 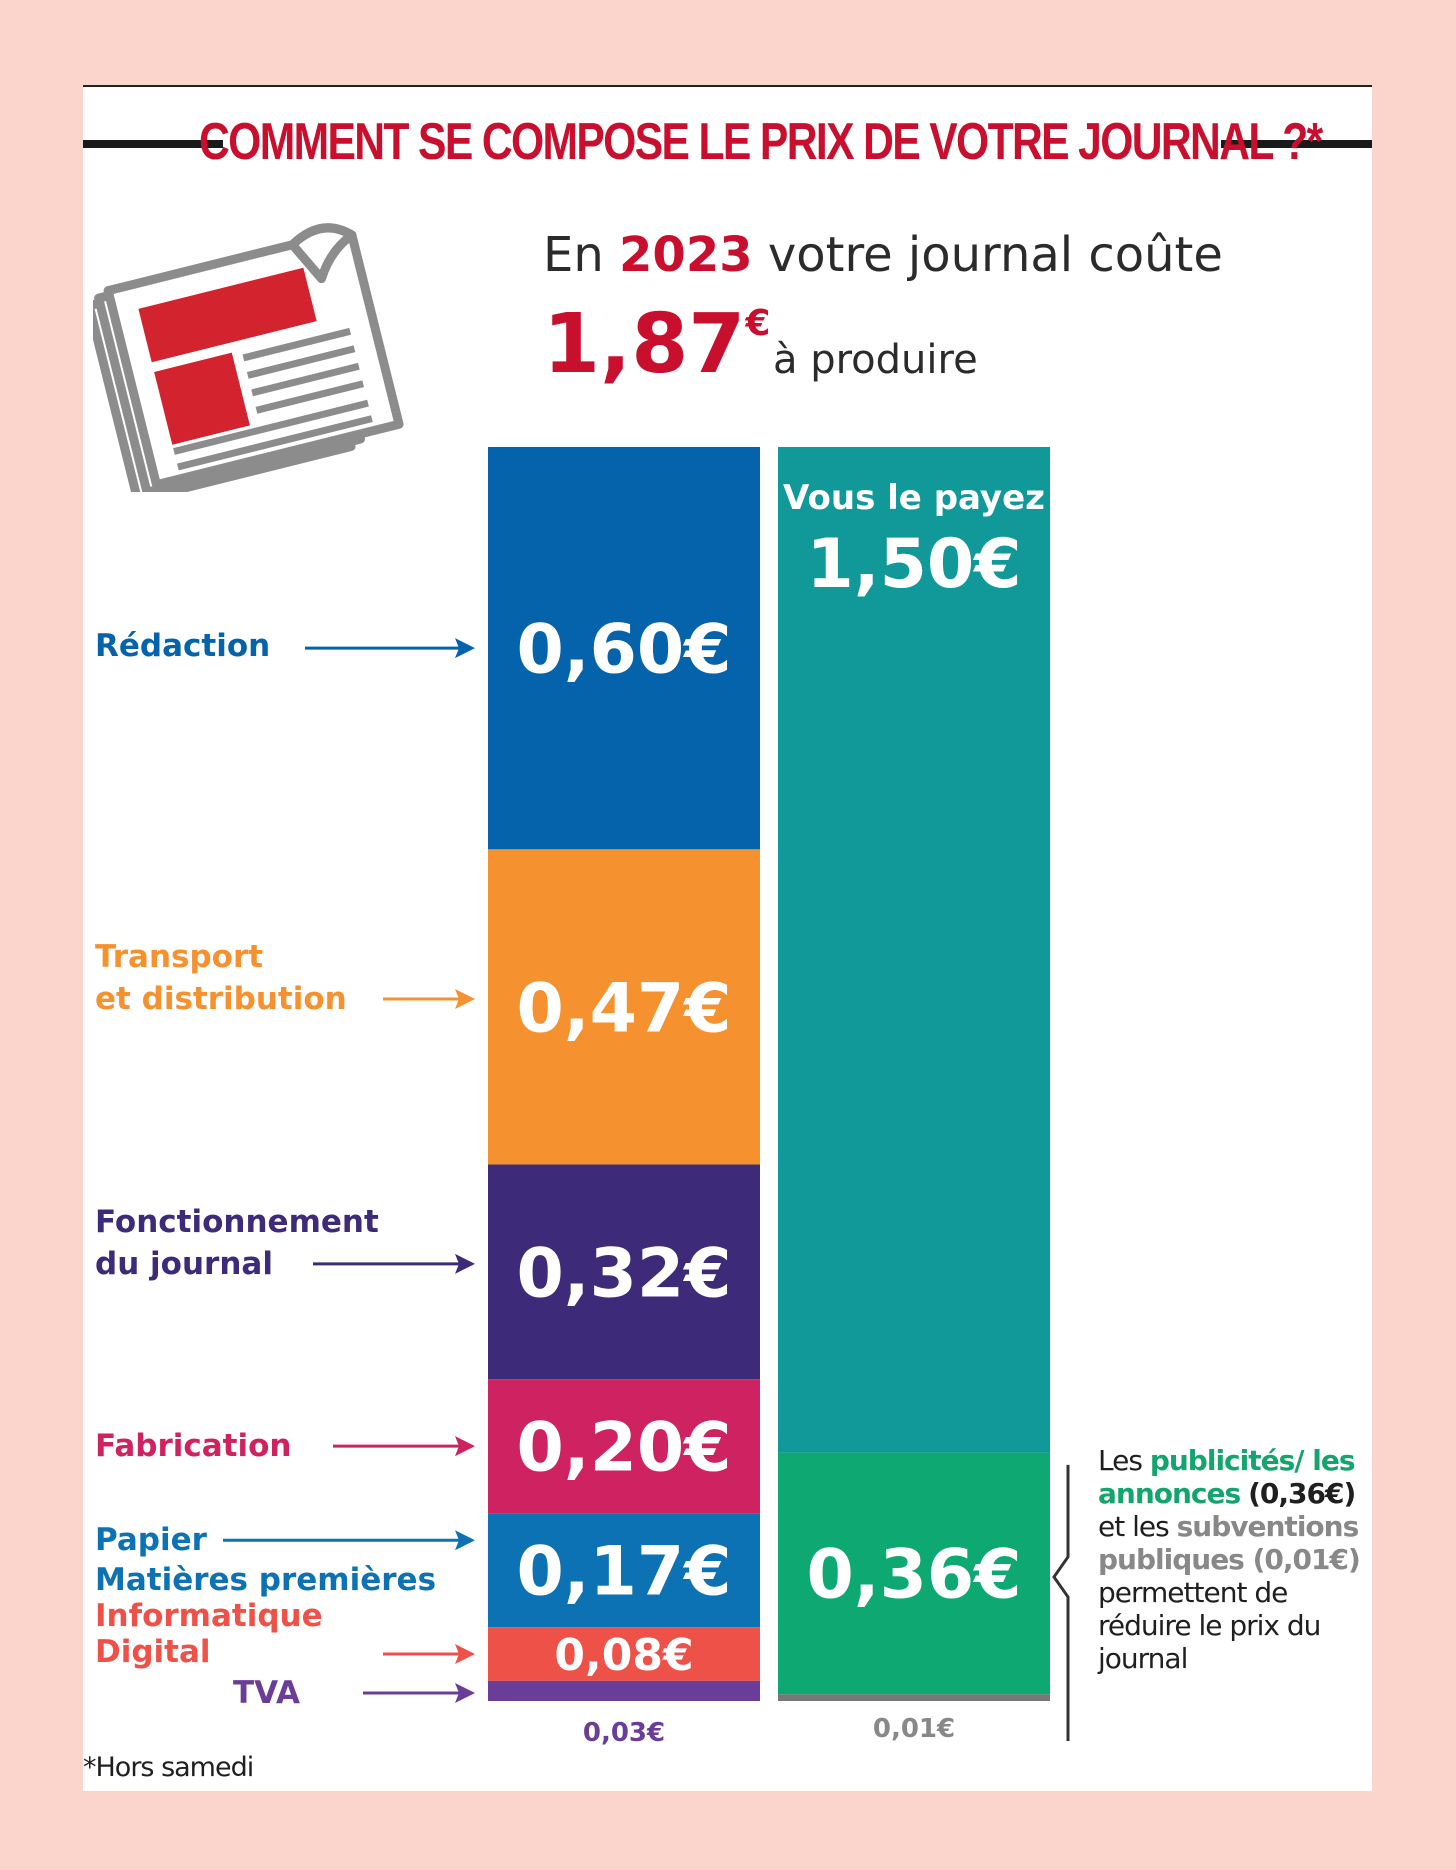 What do you see at coordinates (1061, 1602) in the screenshot?
I see `note-brace` at bounding box center [1061, 1602].